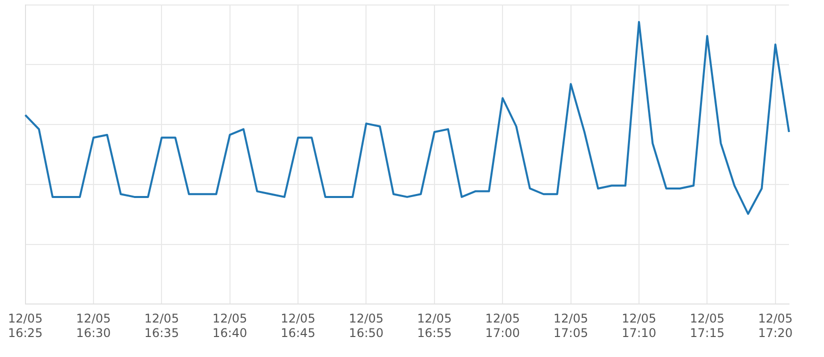 This screenshot has width=824, height=357. What do you see at coordinates (161, 326) in the screenshot?
I see `x-tick-label: 12/05 16:35` at bounding box center [161, 326].